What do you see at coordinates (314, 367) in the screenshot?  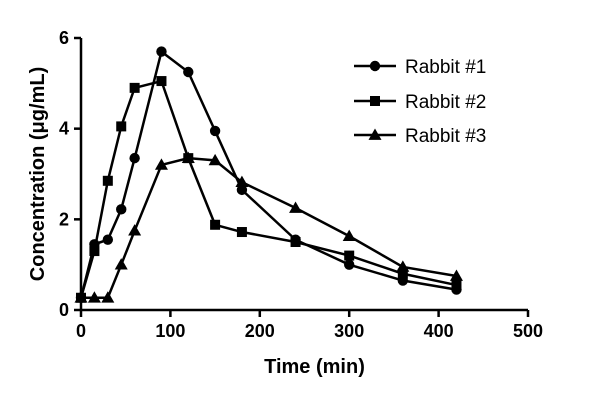 I see `x-axis-title: Time (min)` at bounding box center [314, 367].